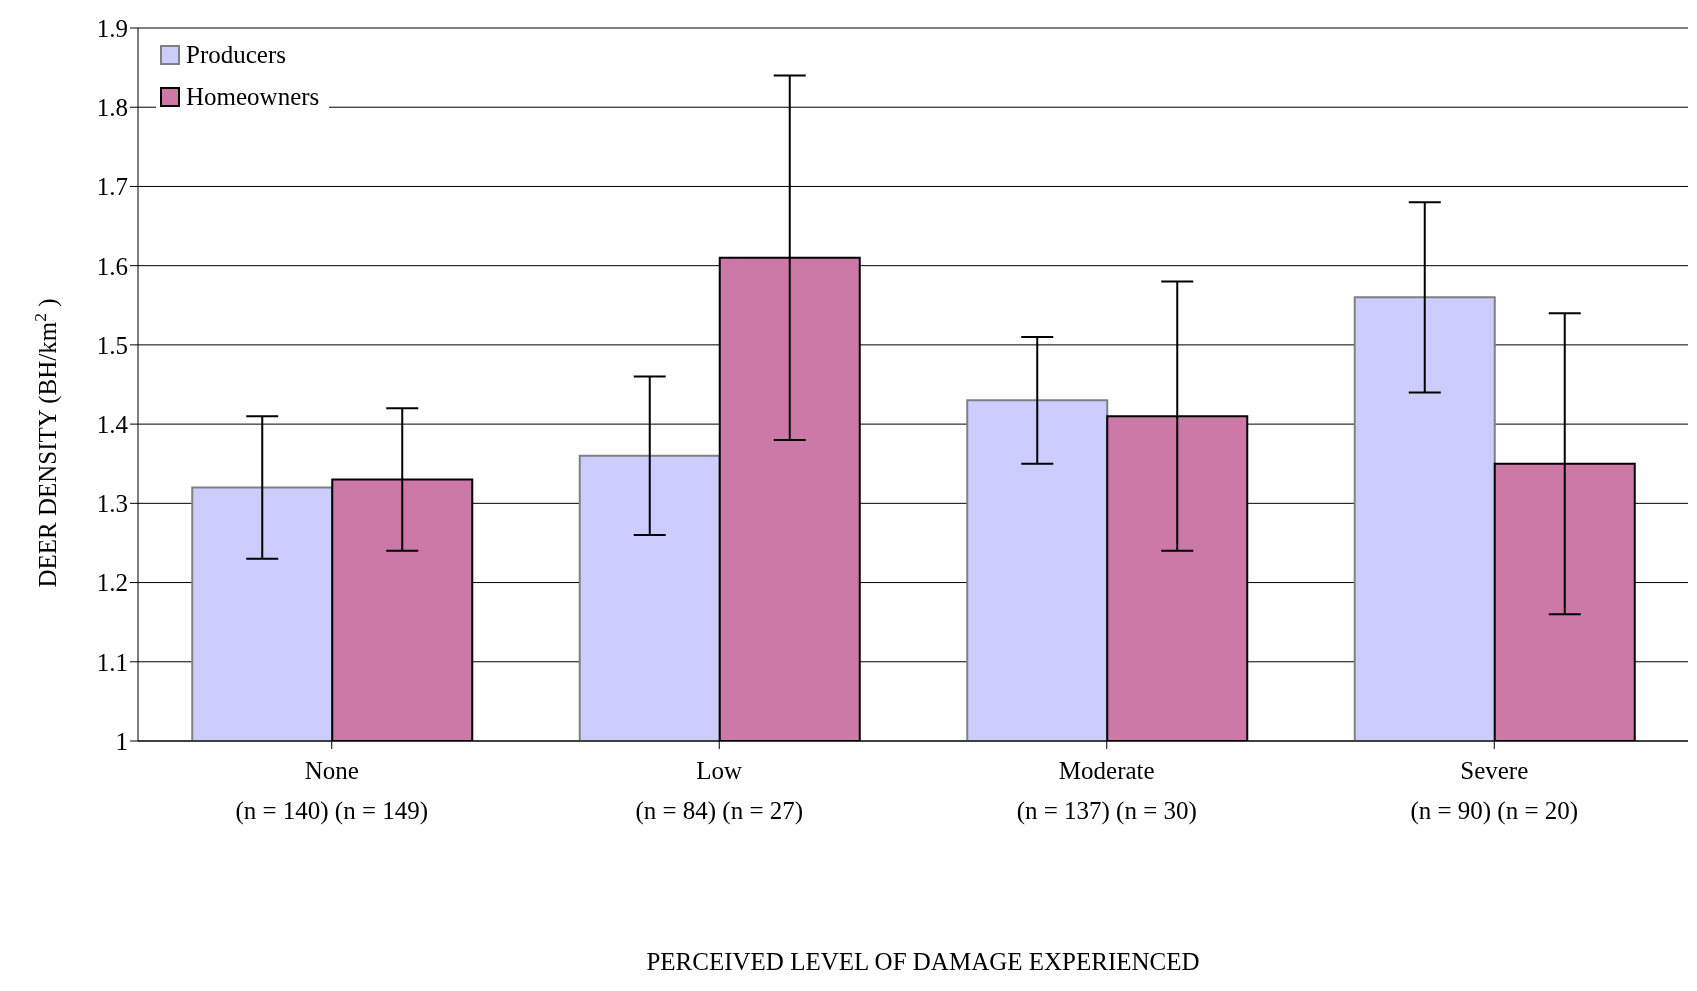 This screenshot has height=991, width=1697. What do you see at coordinates (112, 345) in the screenshot?
I see `y-tick-label: 1.5` at bounding box center [112, 345].